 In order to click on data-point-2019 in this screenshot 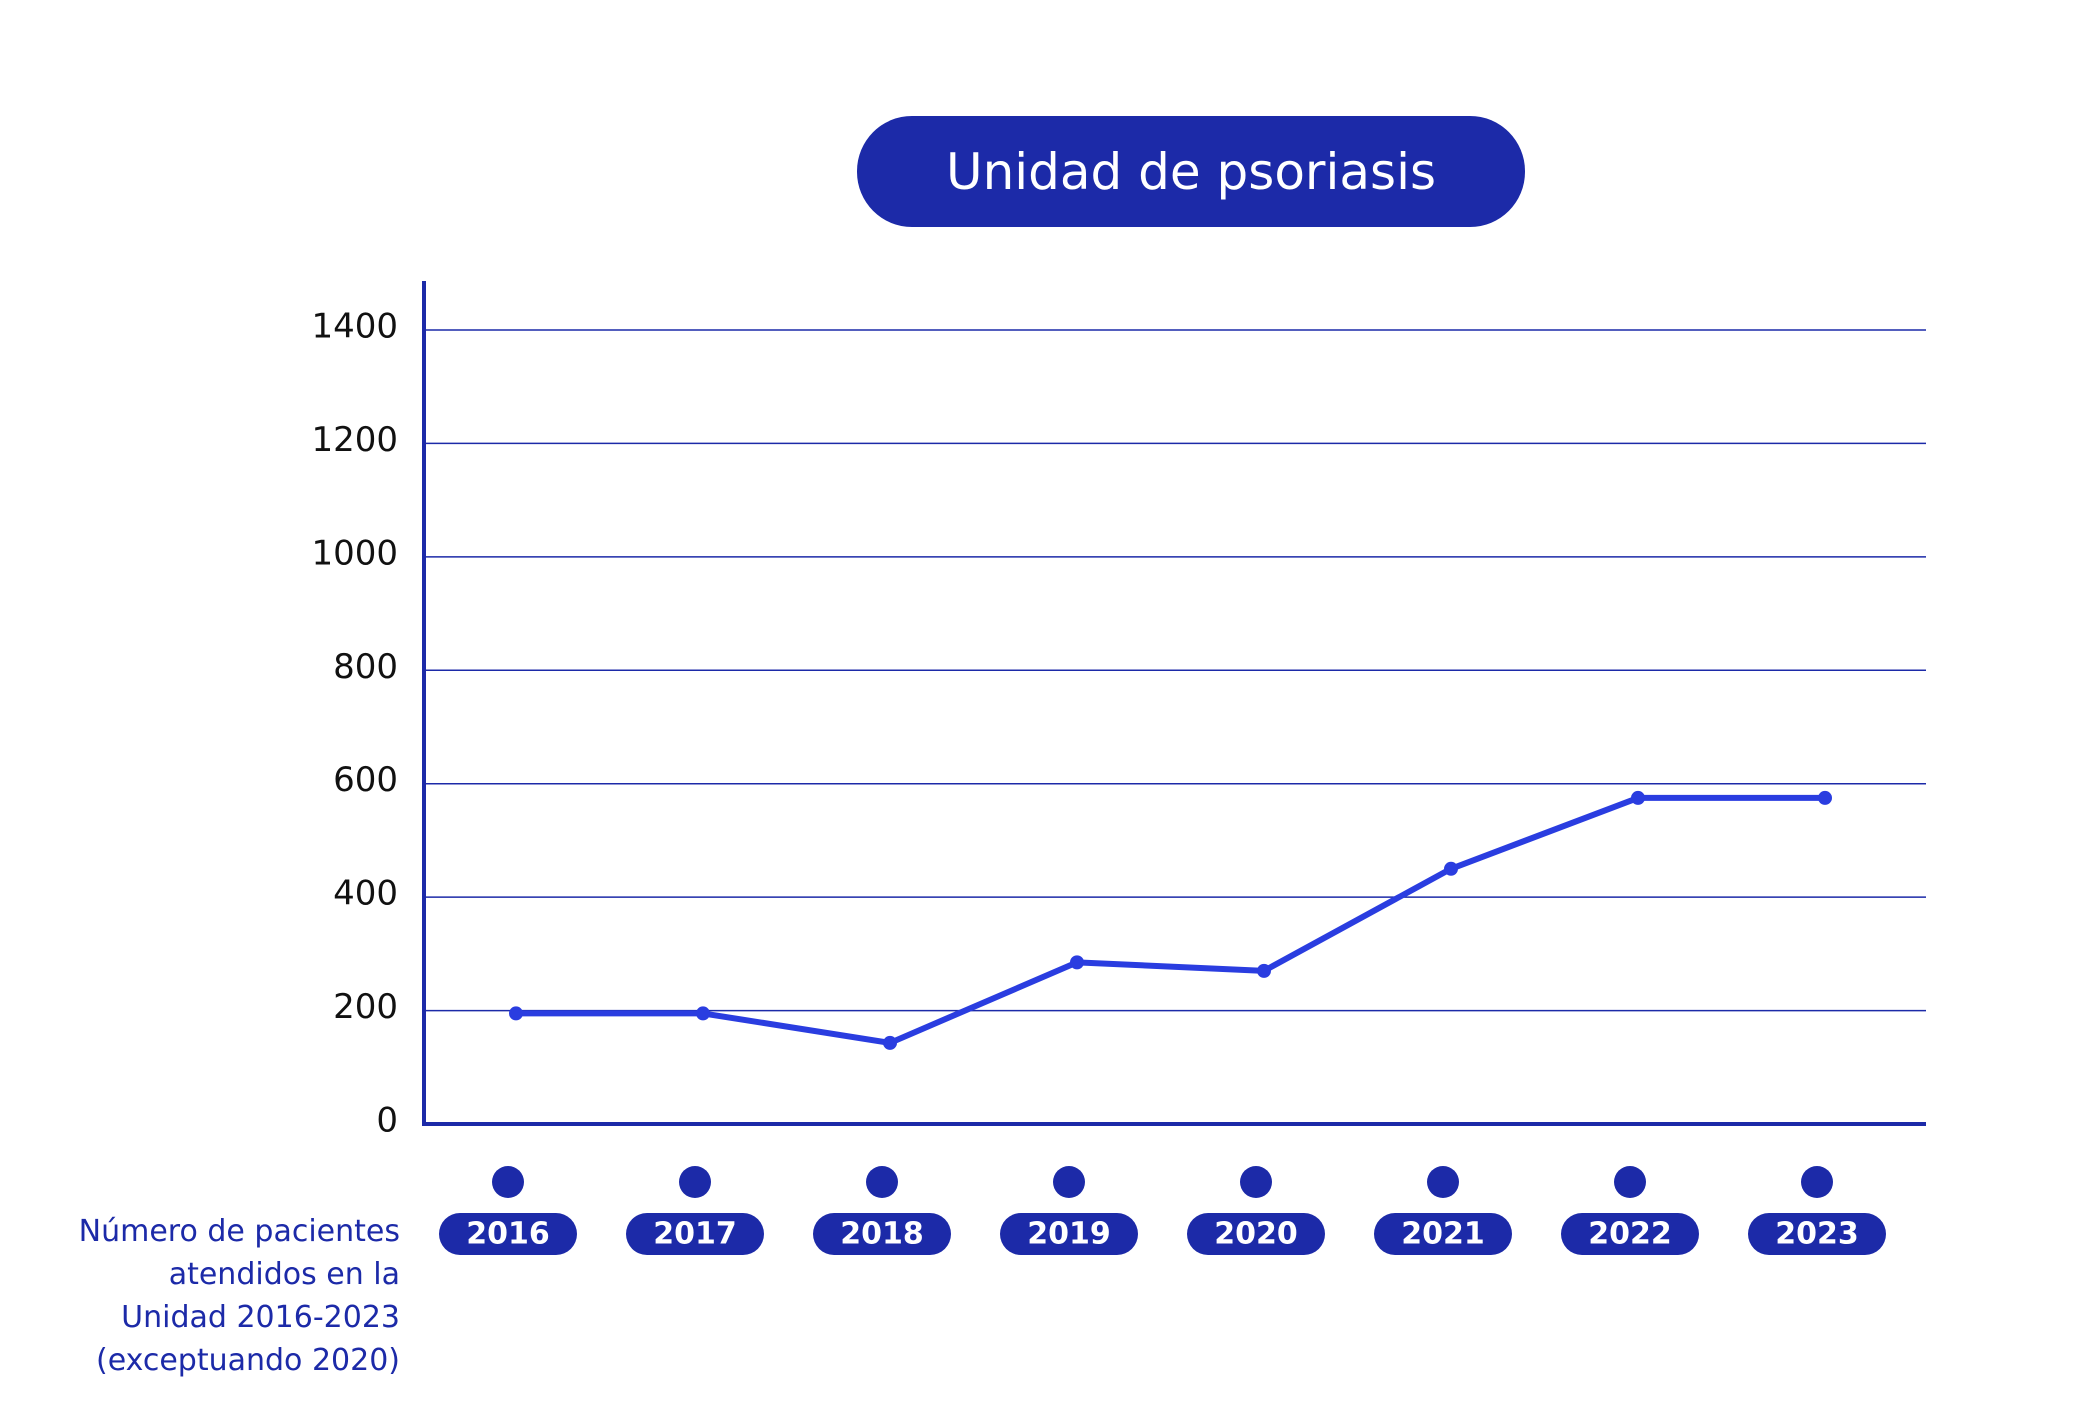, I will do `click(1077, 962)`.